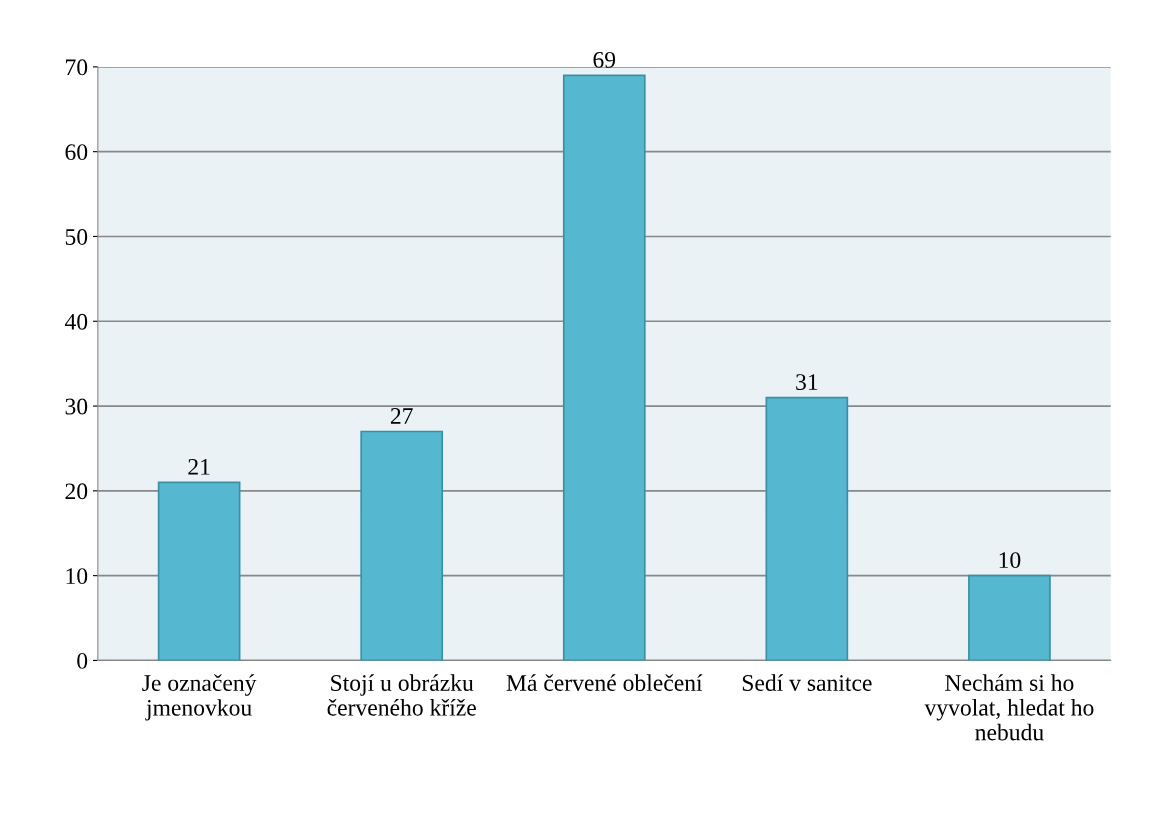 The width and height of the screenshot is (1151, 836). I want to click on x-tick-label: Nechám si ho vyvolat, hledat ho nebudu, so click(1009, 707).